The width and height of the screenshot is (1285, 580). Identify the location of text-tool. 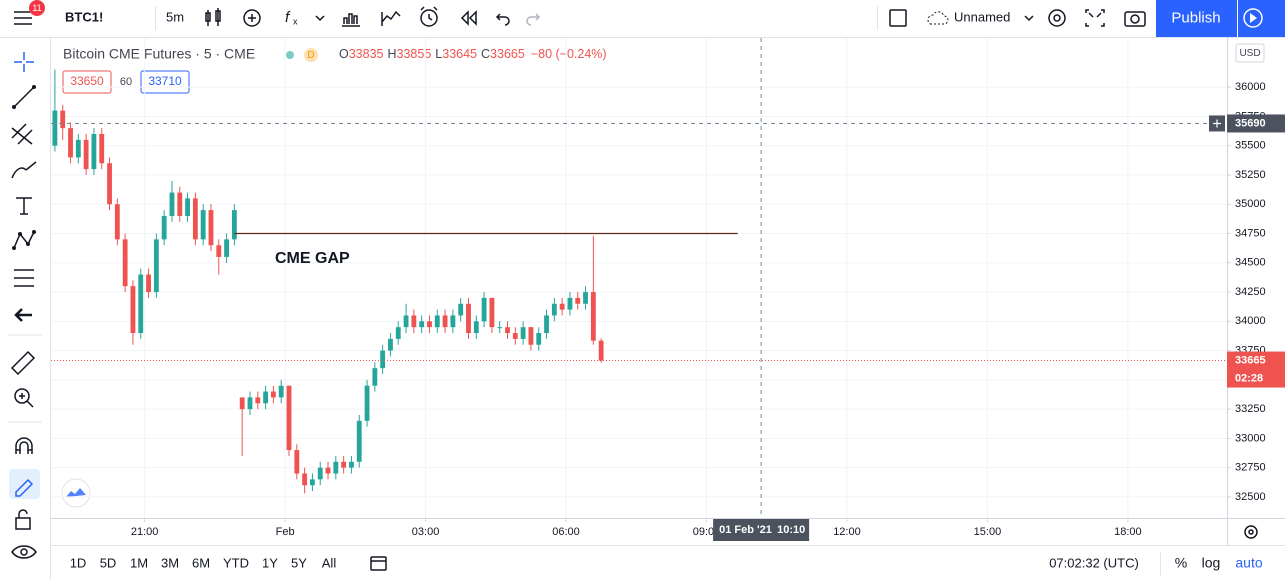
(24, 206).